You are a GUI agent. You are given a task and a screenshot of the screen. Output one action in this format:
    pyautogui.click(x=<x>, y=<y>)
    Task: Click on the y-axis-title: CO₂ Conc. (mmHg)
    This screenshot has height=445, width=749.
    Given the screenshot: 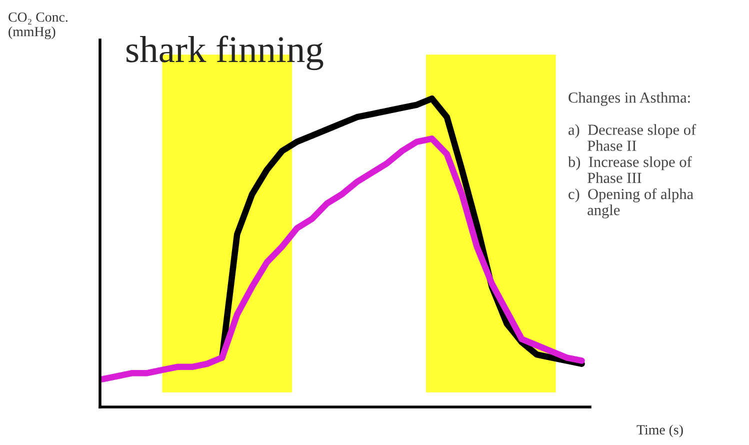 What is the action you would take?
    pyautogui.click(x=38, y=26)
    